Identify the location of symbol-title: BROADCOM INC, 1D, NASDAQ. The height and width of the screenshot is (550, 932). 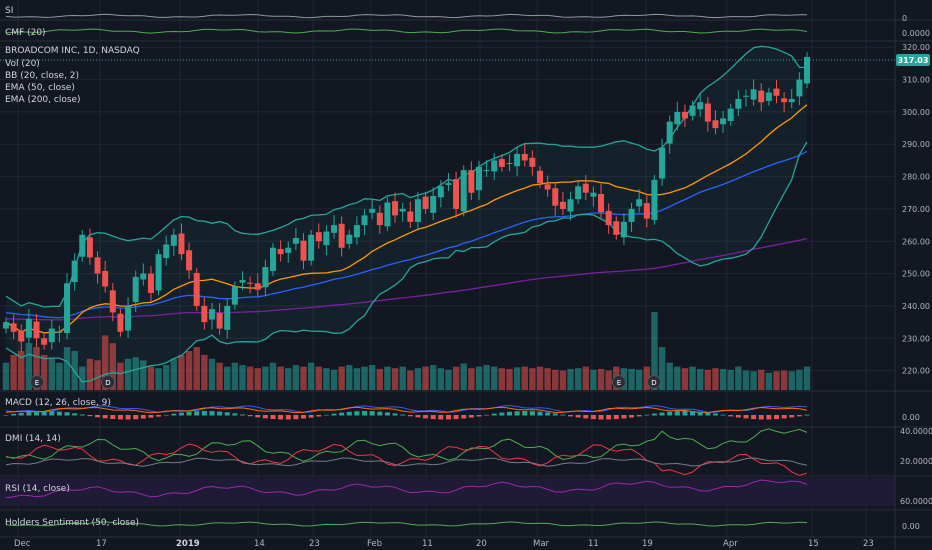
(72, 51).